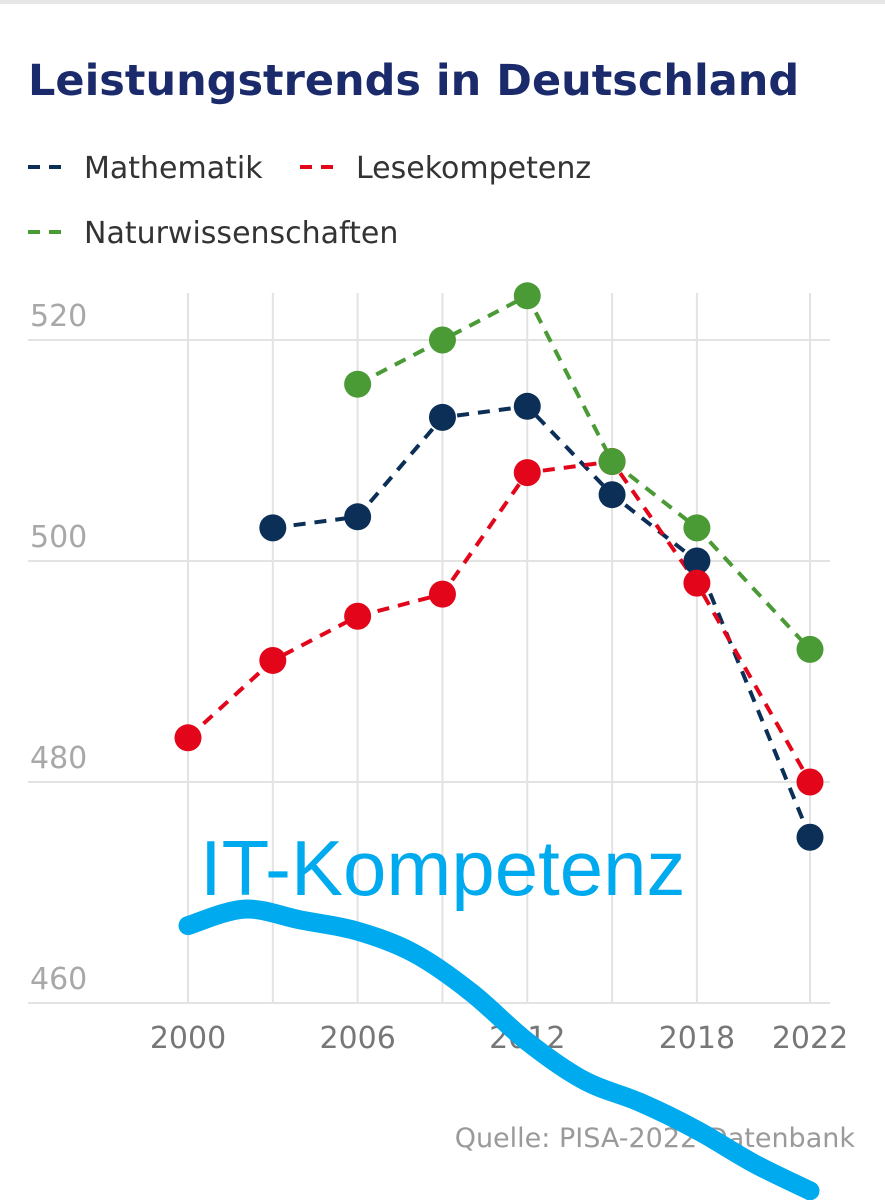  Describe the element at coordinates (442, 2) in the screenshot. I see `top-border` at that location.